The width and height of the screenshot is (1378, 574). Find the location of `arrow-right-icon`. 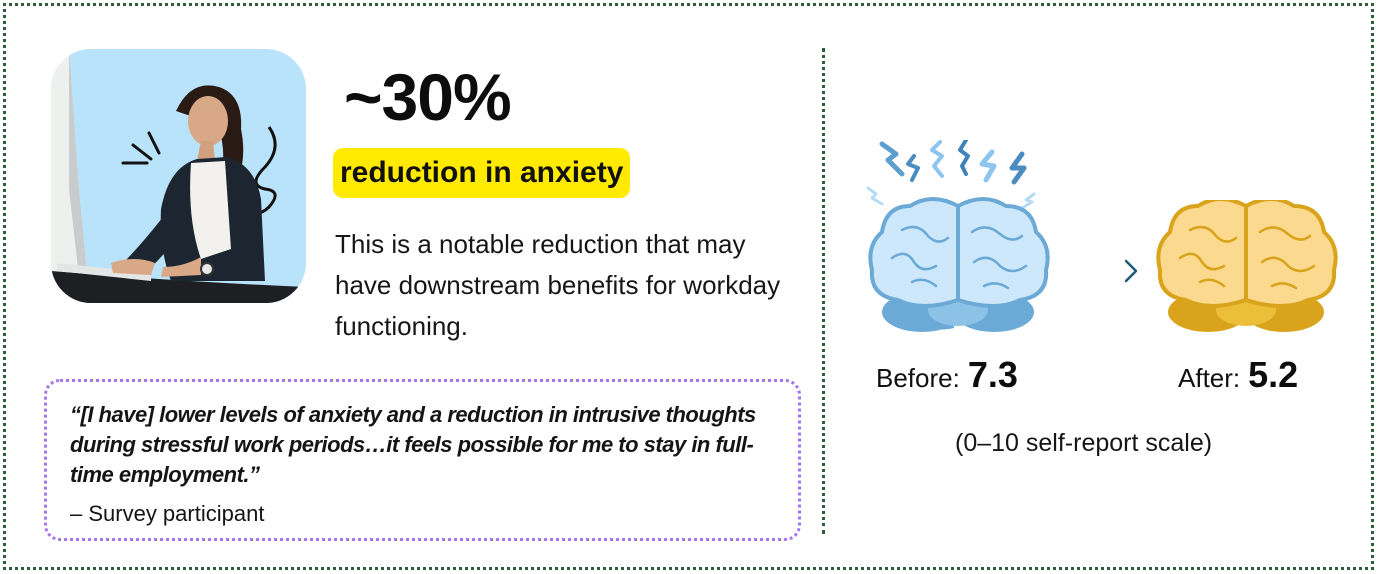

arrow-right-icon is located at coordinates (1102, 271).